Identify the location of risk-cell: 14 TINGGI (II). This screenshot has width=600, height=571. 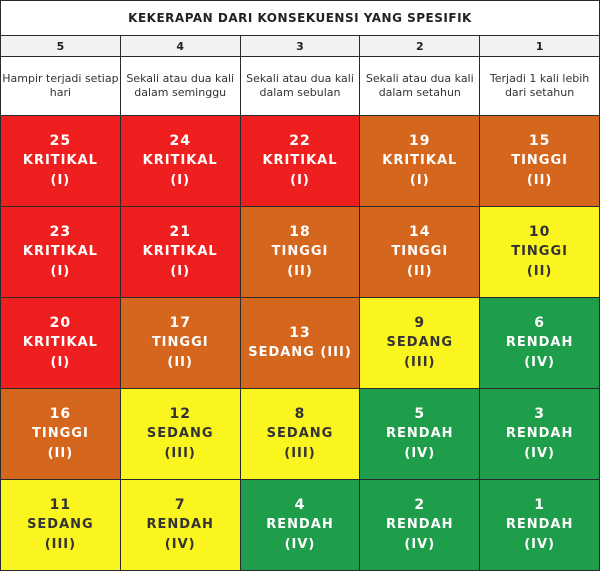
(420, 252).